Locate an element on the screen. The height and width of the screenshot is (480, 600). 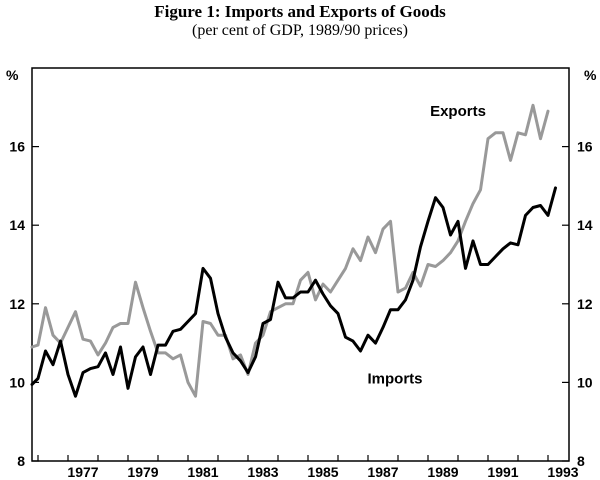
x-tick-label: 1989 is located at coordinates (442, 472).